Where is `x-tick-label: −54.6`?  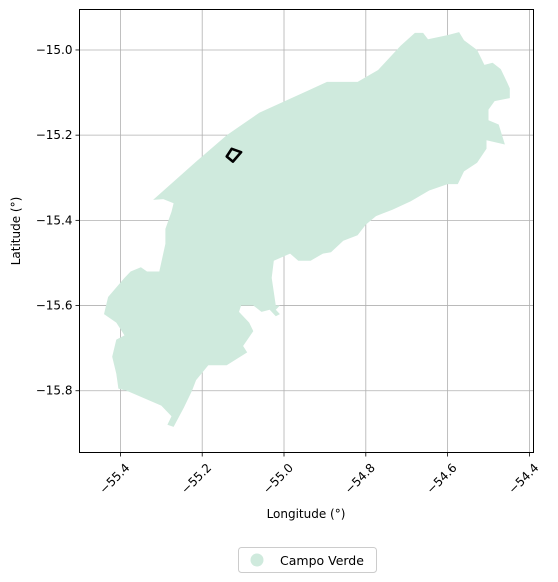
x-tick-label: −54.6 is located at coordinates (442, 479).